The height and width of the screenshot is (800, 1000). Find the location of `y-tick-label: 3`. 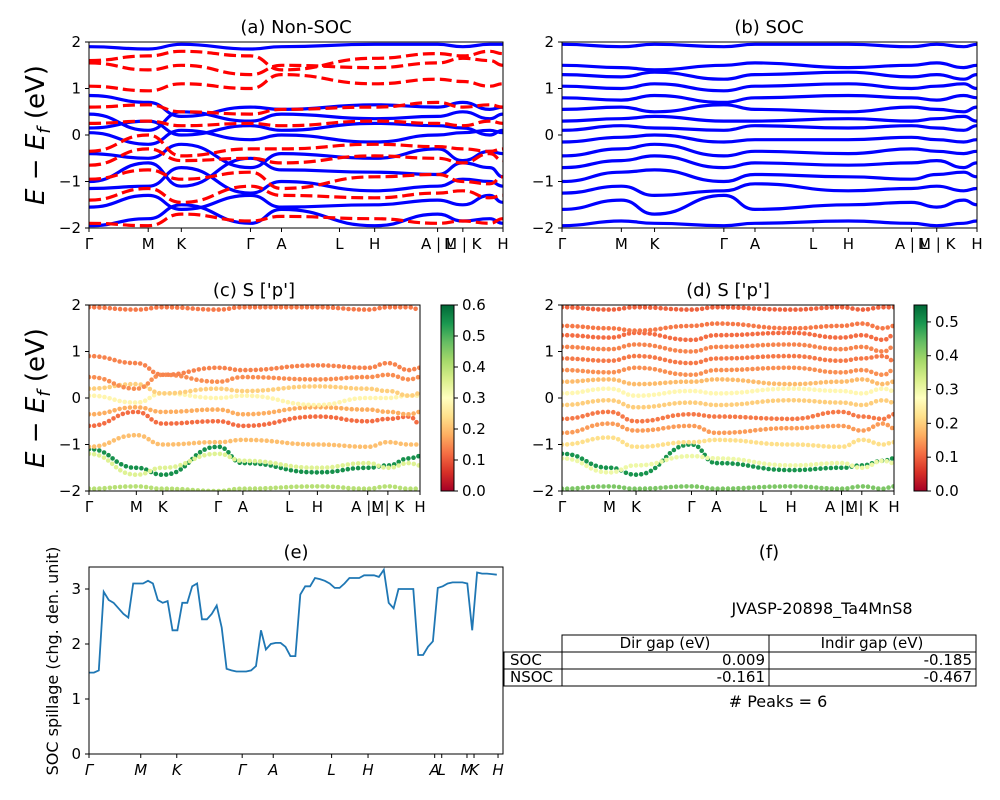

y-tick-label: 3 is located at coordinates (76, 589).